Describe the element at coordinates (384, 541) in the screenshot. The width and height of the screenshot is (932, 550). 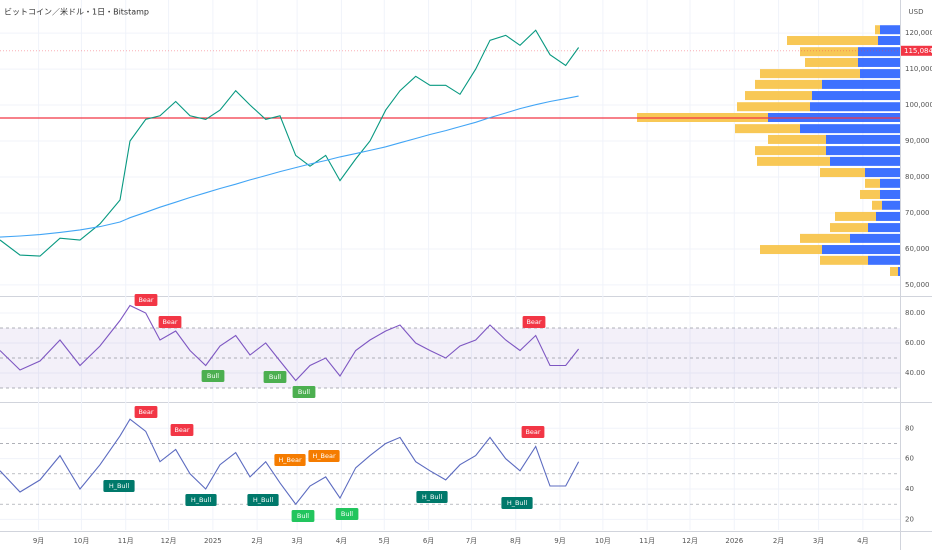
I see `x-tick-label: 5月` at that location.